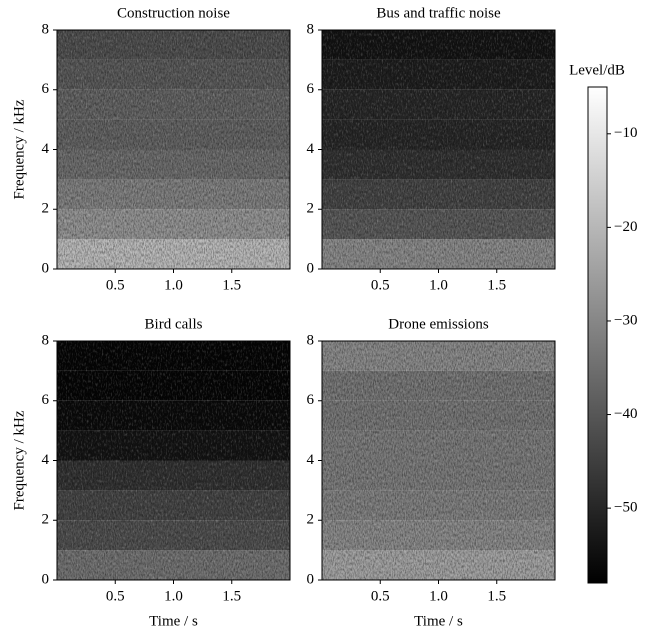  Describe the element at coordinates (173, 13) in the screenshot. I see `panel-title: Construction noise` at that location.